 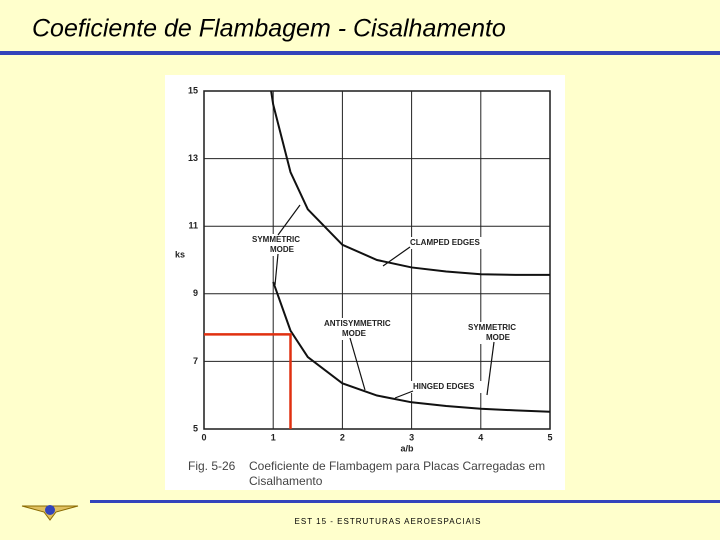 What do you see at coordinates (193, 90) in the screenshot?
I see `y-tick-label: 15` at bounding box center [193, 90].